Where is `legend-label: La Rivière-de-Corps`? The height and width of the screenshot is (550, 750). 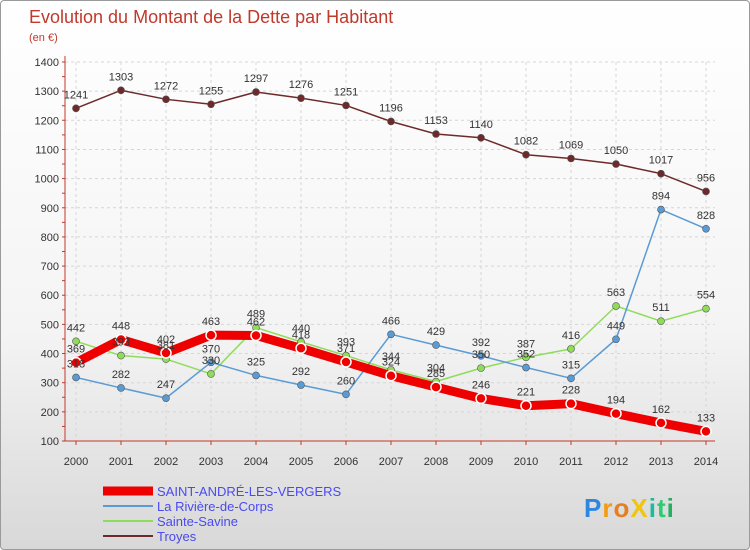 legend-label: La Rivière-de-Corps is located at coordinates (215, 506).